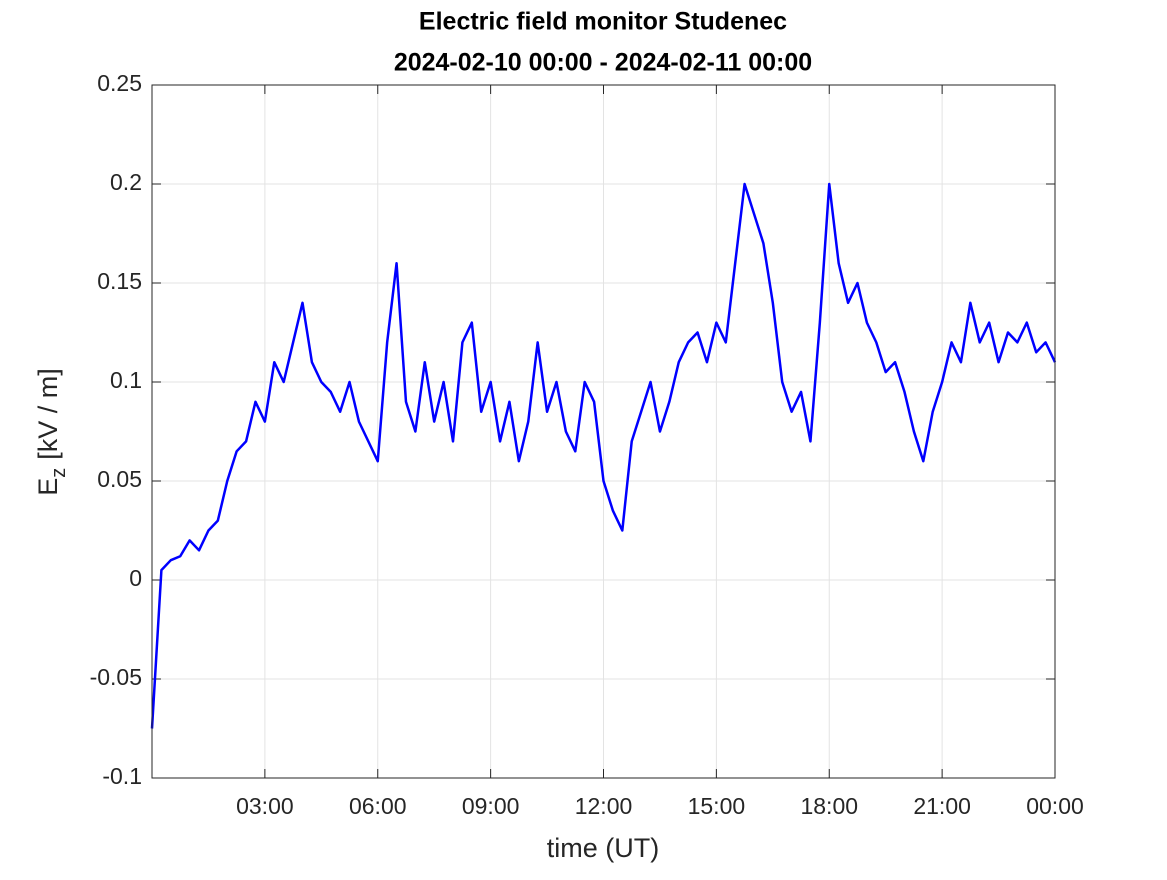  I want to click on y-label-main: E, so click(48, 487).